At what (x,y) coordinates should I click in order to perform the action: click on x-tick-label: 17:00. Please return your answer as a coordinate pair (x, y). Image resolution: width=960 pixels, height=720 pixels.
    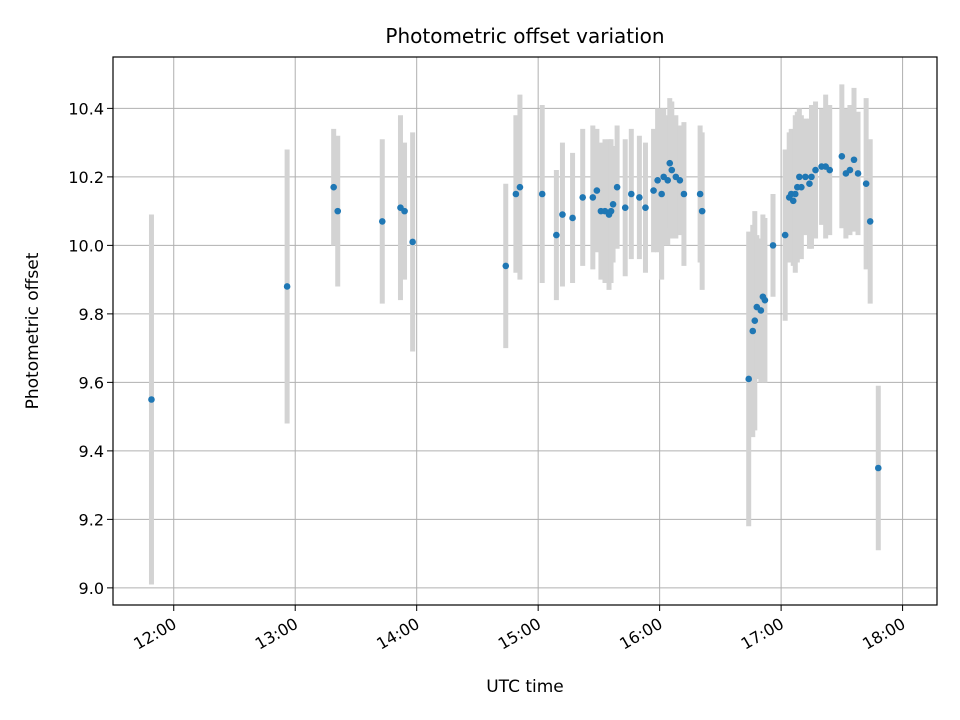
    Looking at the image, I should click on (762, 634).